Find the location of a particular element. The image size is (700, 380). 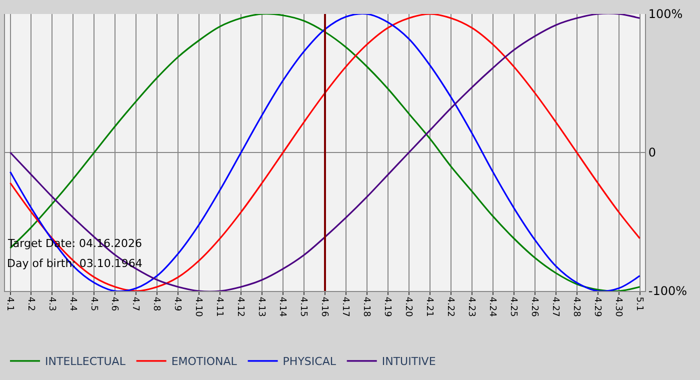

x-tick-label: 4.19 is located at coordinates (387, 307).